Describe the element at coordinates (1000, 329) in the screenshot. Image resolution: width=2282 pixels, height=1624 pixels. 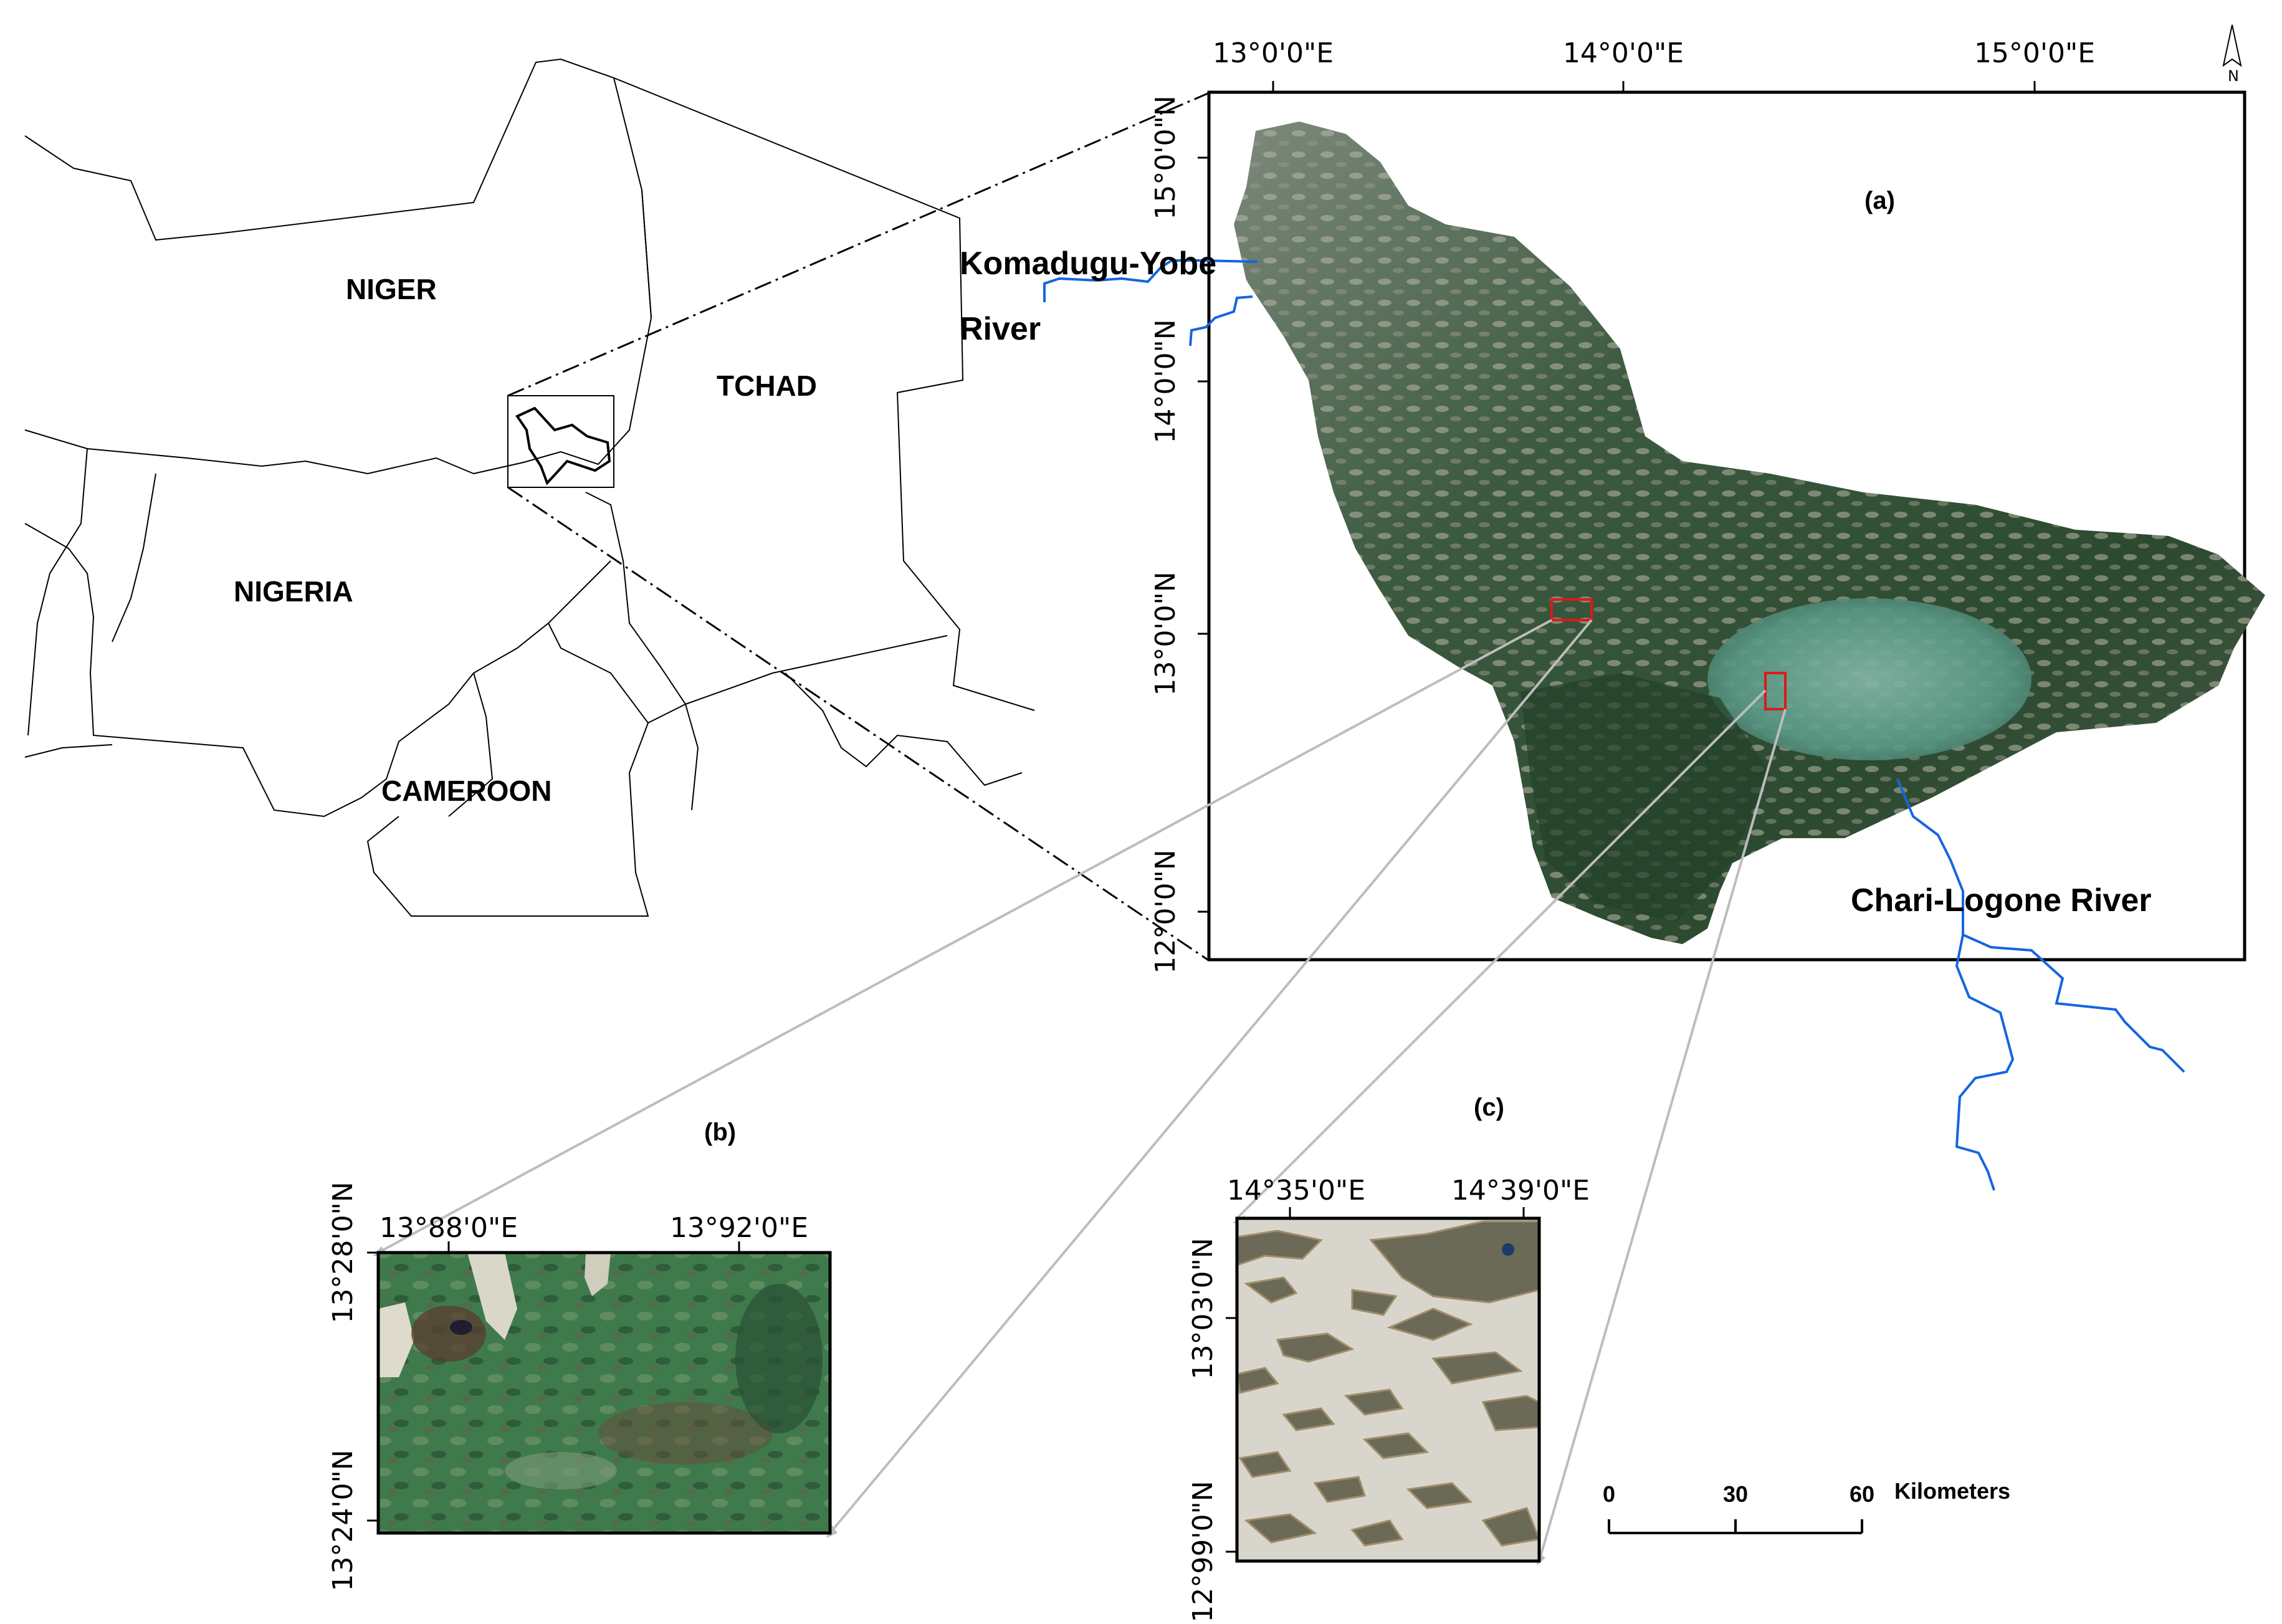
I see `river-label-river: River` at that location.